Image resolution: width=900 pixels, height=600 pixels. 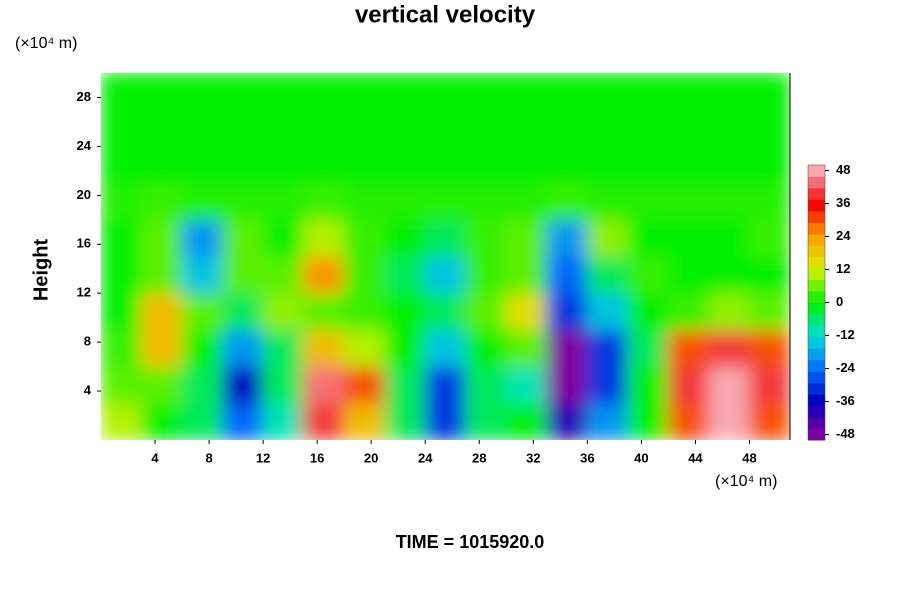 I want to click on x-tick-label: 4, so click(x=155, y=457).